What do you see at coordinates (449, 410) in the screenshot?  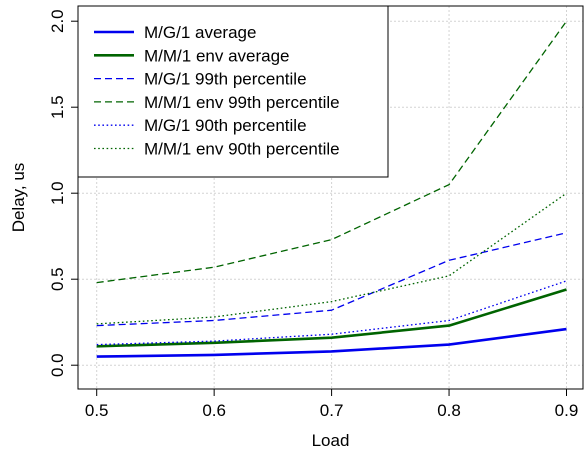 I see `x-tick-label-3: 0.8` at bounding box center [449, 410].